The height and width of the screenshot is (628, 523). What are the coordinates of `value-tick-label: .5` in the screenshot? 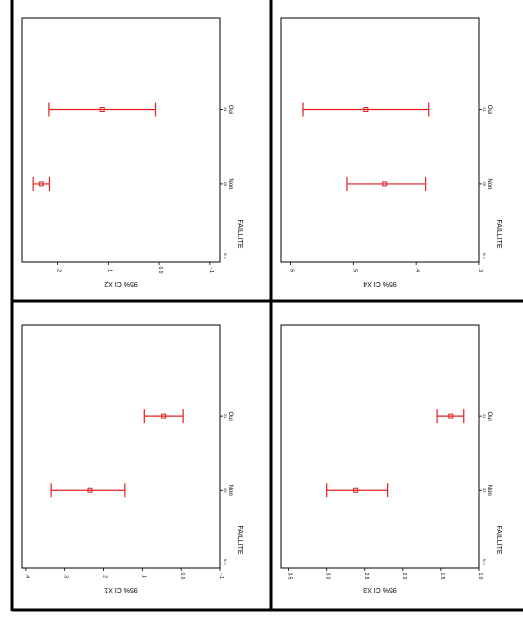 It's located at (354, 270).